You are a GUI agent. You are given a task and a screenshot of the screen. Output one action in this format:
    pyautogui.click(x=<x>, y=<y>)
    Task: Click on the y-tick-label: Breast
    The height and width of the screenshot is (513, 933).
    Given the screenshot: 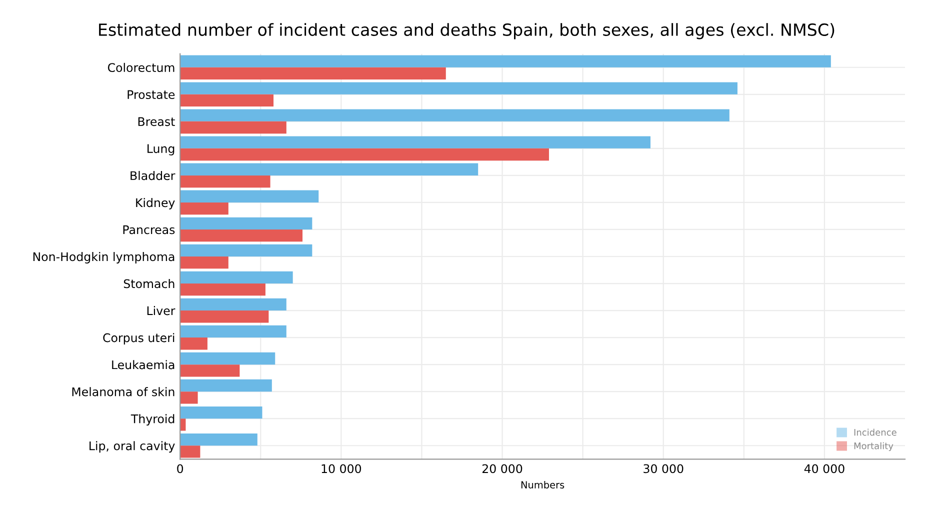 What is the action you would take?
    pyautogui.click(x=156, y=121)
    